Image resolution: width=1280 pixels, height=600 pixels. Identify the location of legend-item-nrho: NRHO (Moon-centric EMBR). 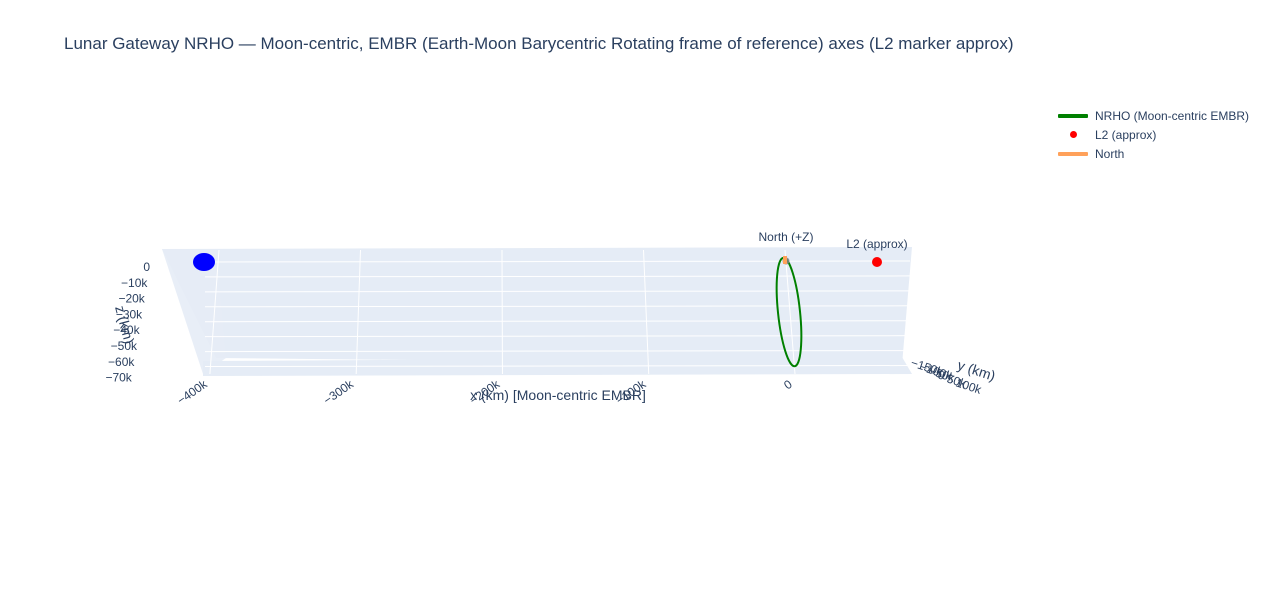
(1153, 115).